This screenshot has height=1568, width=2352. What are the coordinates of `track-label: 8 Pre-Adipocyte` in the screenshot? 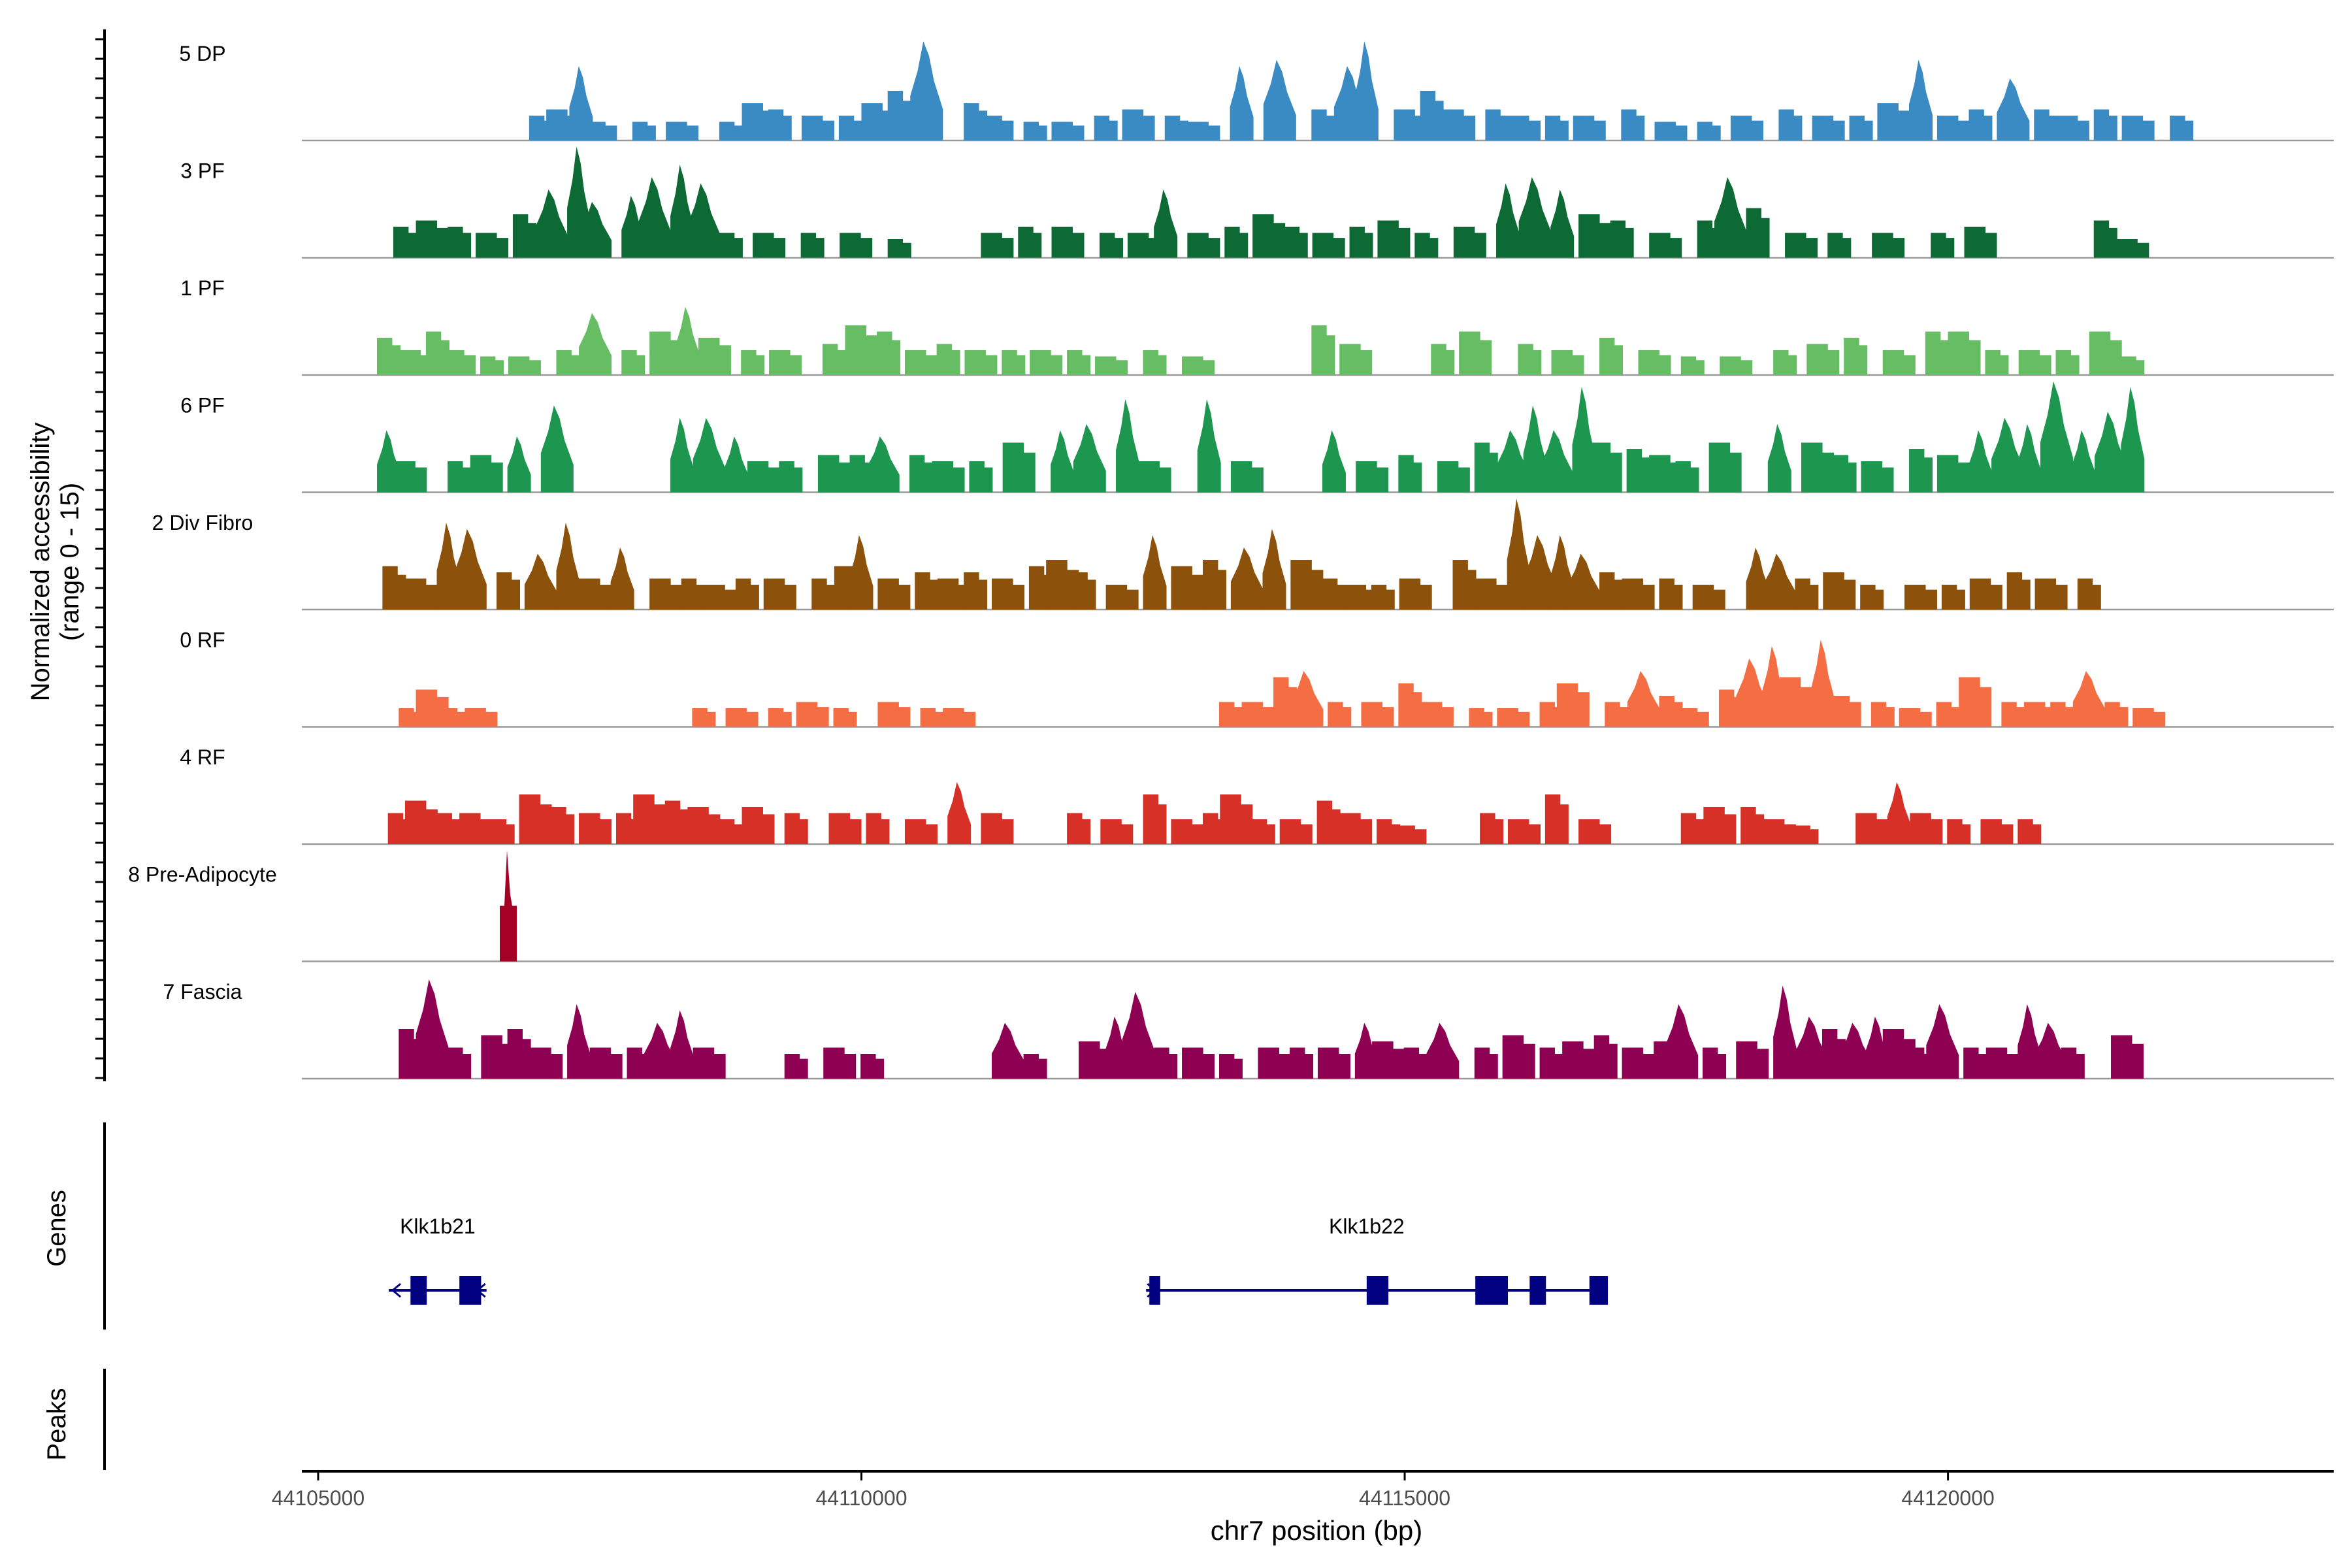 It's located at (202, 875).